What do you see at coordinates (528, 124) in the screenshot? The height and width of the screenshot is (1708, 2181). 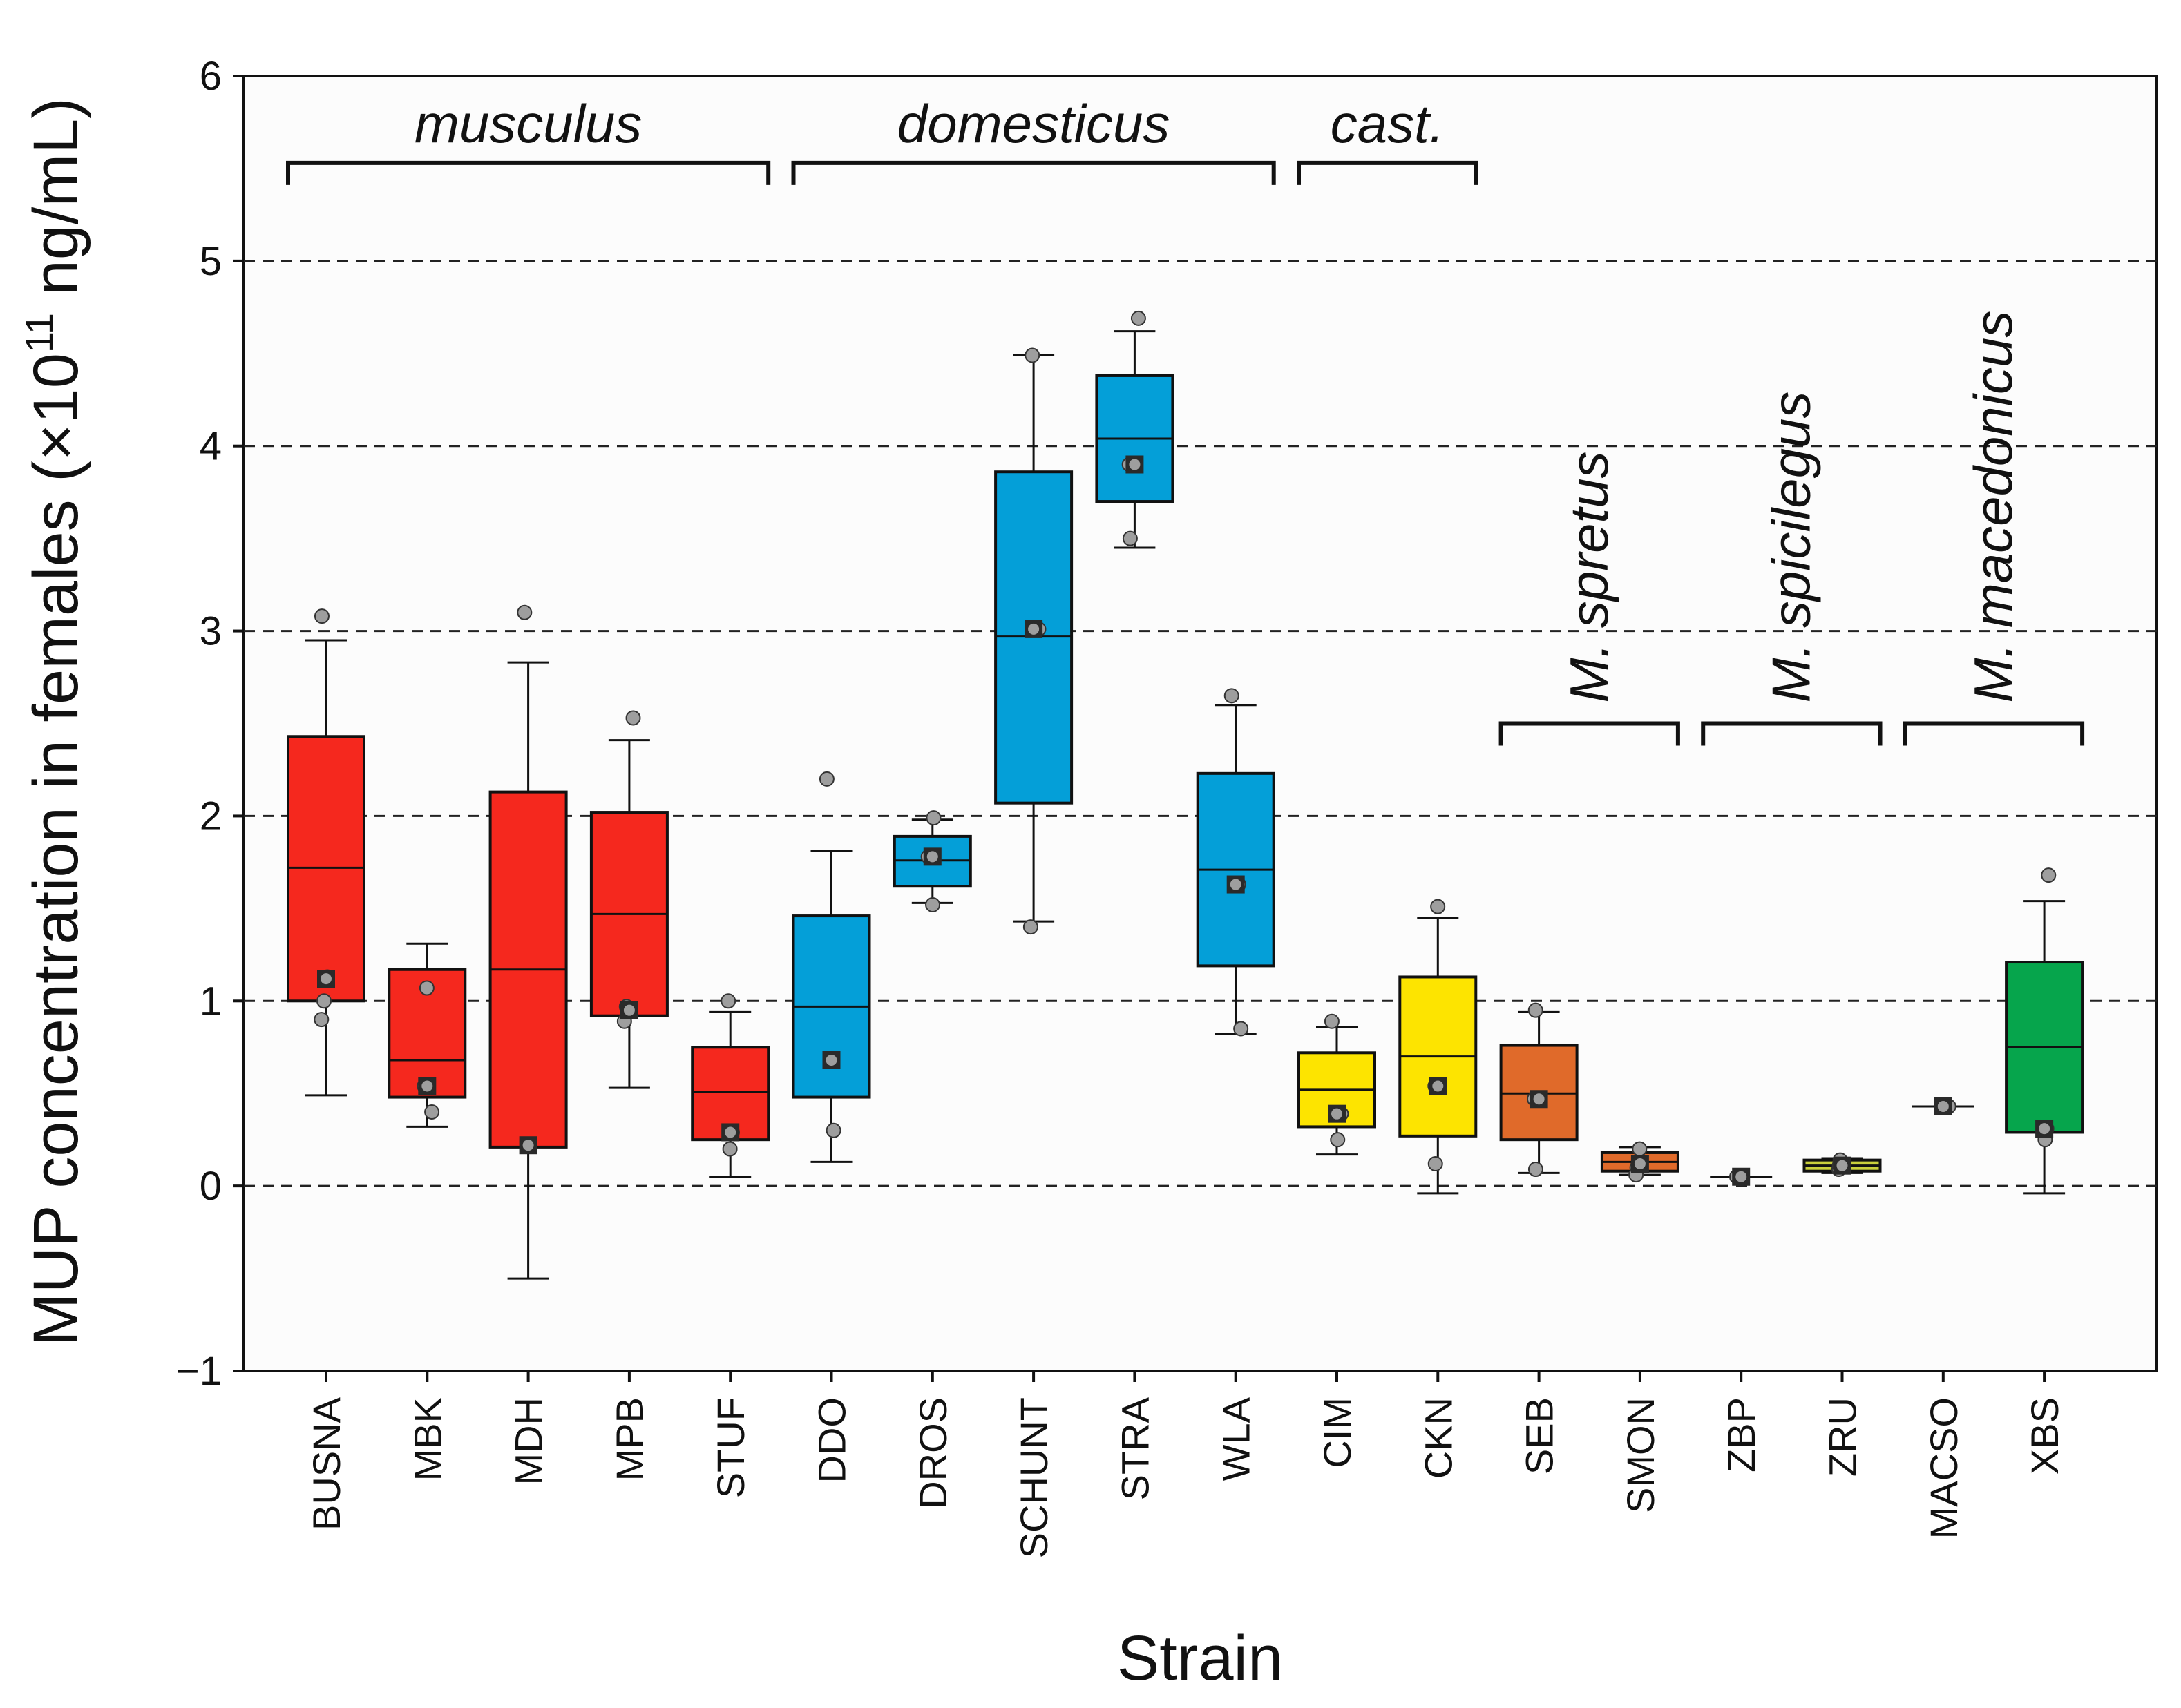 I see `group-label: musculus` at bounding box center [528, 124].